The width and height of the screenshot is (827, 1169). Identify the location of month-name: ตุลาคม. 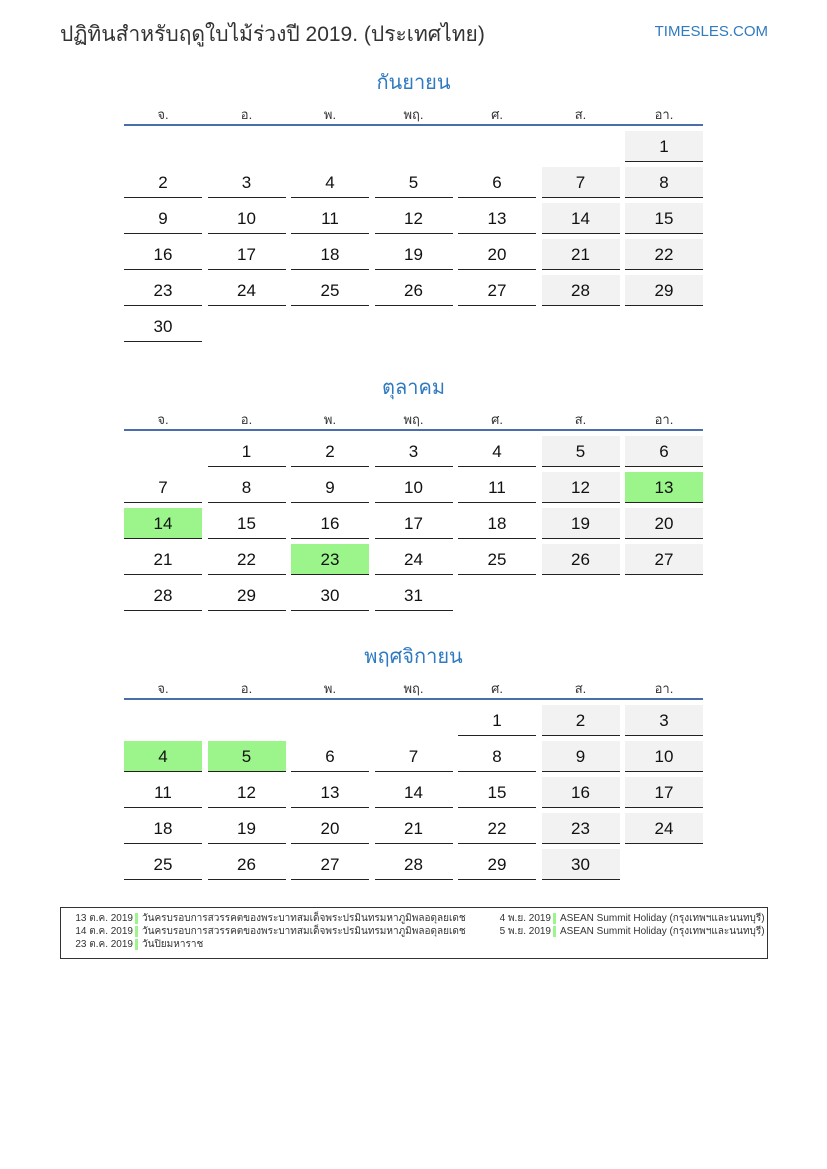
(413, 388).